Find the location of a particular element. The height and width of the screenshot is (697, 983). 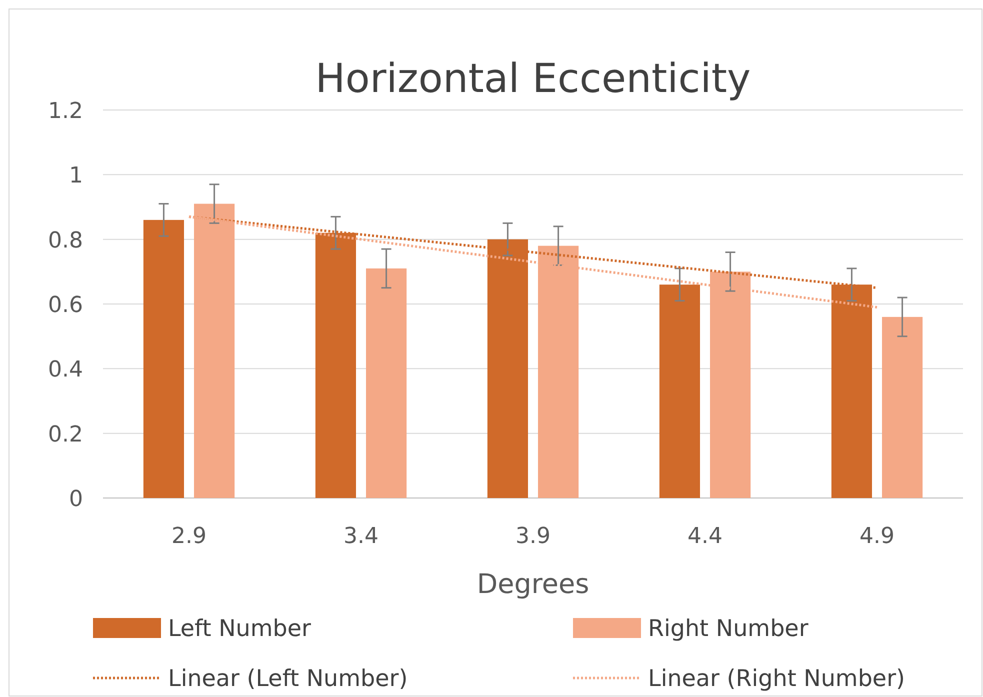

y-tick-label: 0.8 is located at coordinates (65, 241).